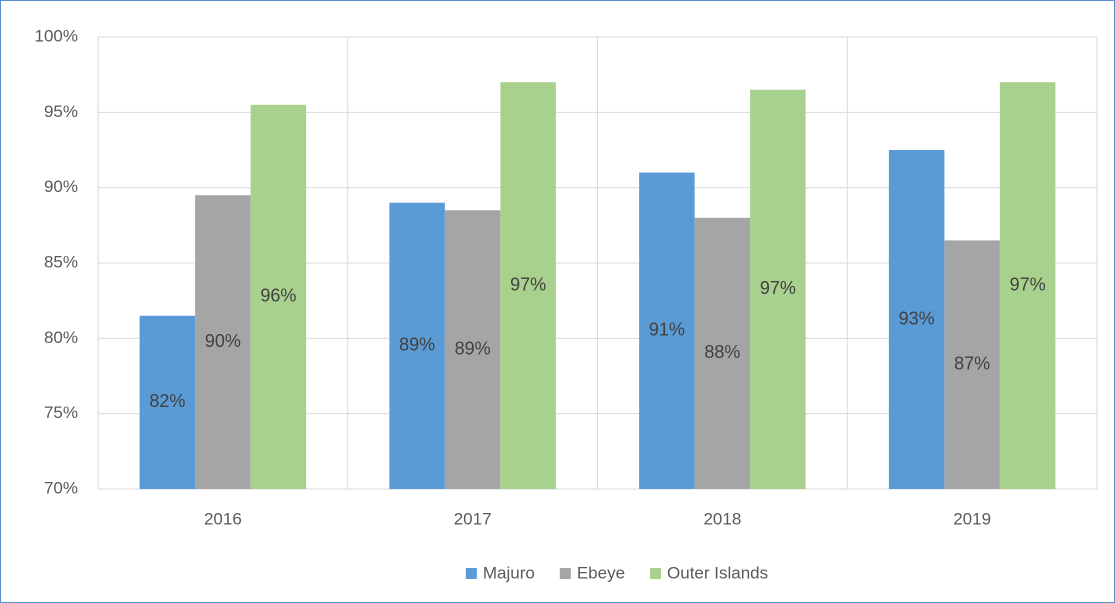  What do you see at coordinates (972, 518) in the screenshot?
I see `x-tick-label: 2019` at bounding box center [972, 518].